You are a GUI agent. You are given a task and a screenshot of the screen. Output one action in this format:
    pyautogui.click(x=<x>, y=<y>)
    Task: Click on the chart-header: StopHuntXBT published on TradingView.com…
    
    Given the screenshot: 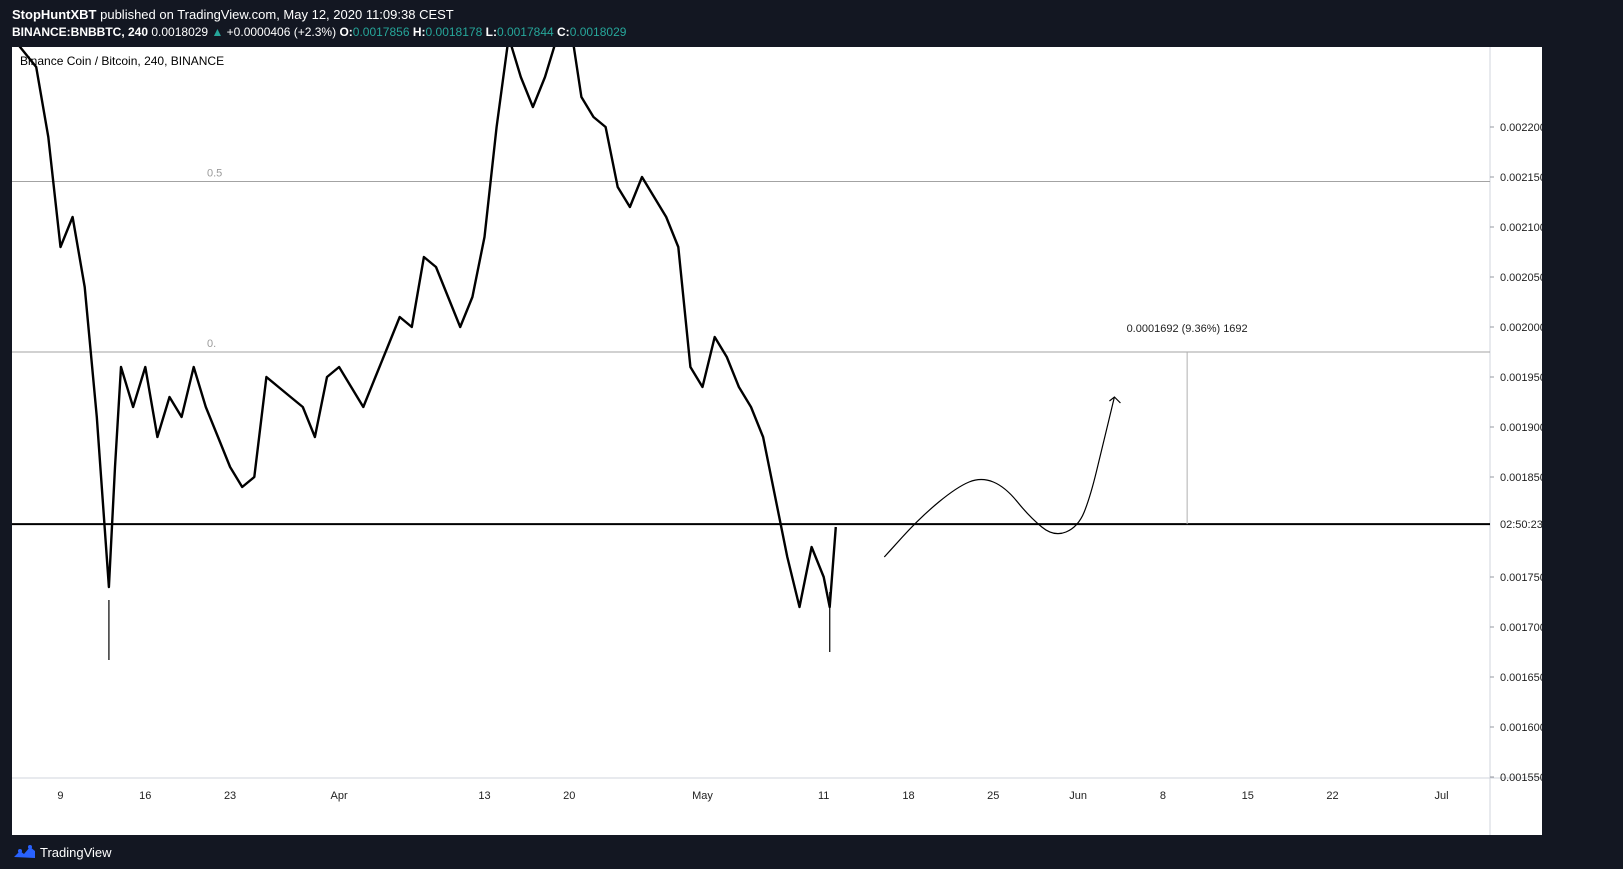 What is the action you would take?
    pyautogui.click(x=811, y=23)
    